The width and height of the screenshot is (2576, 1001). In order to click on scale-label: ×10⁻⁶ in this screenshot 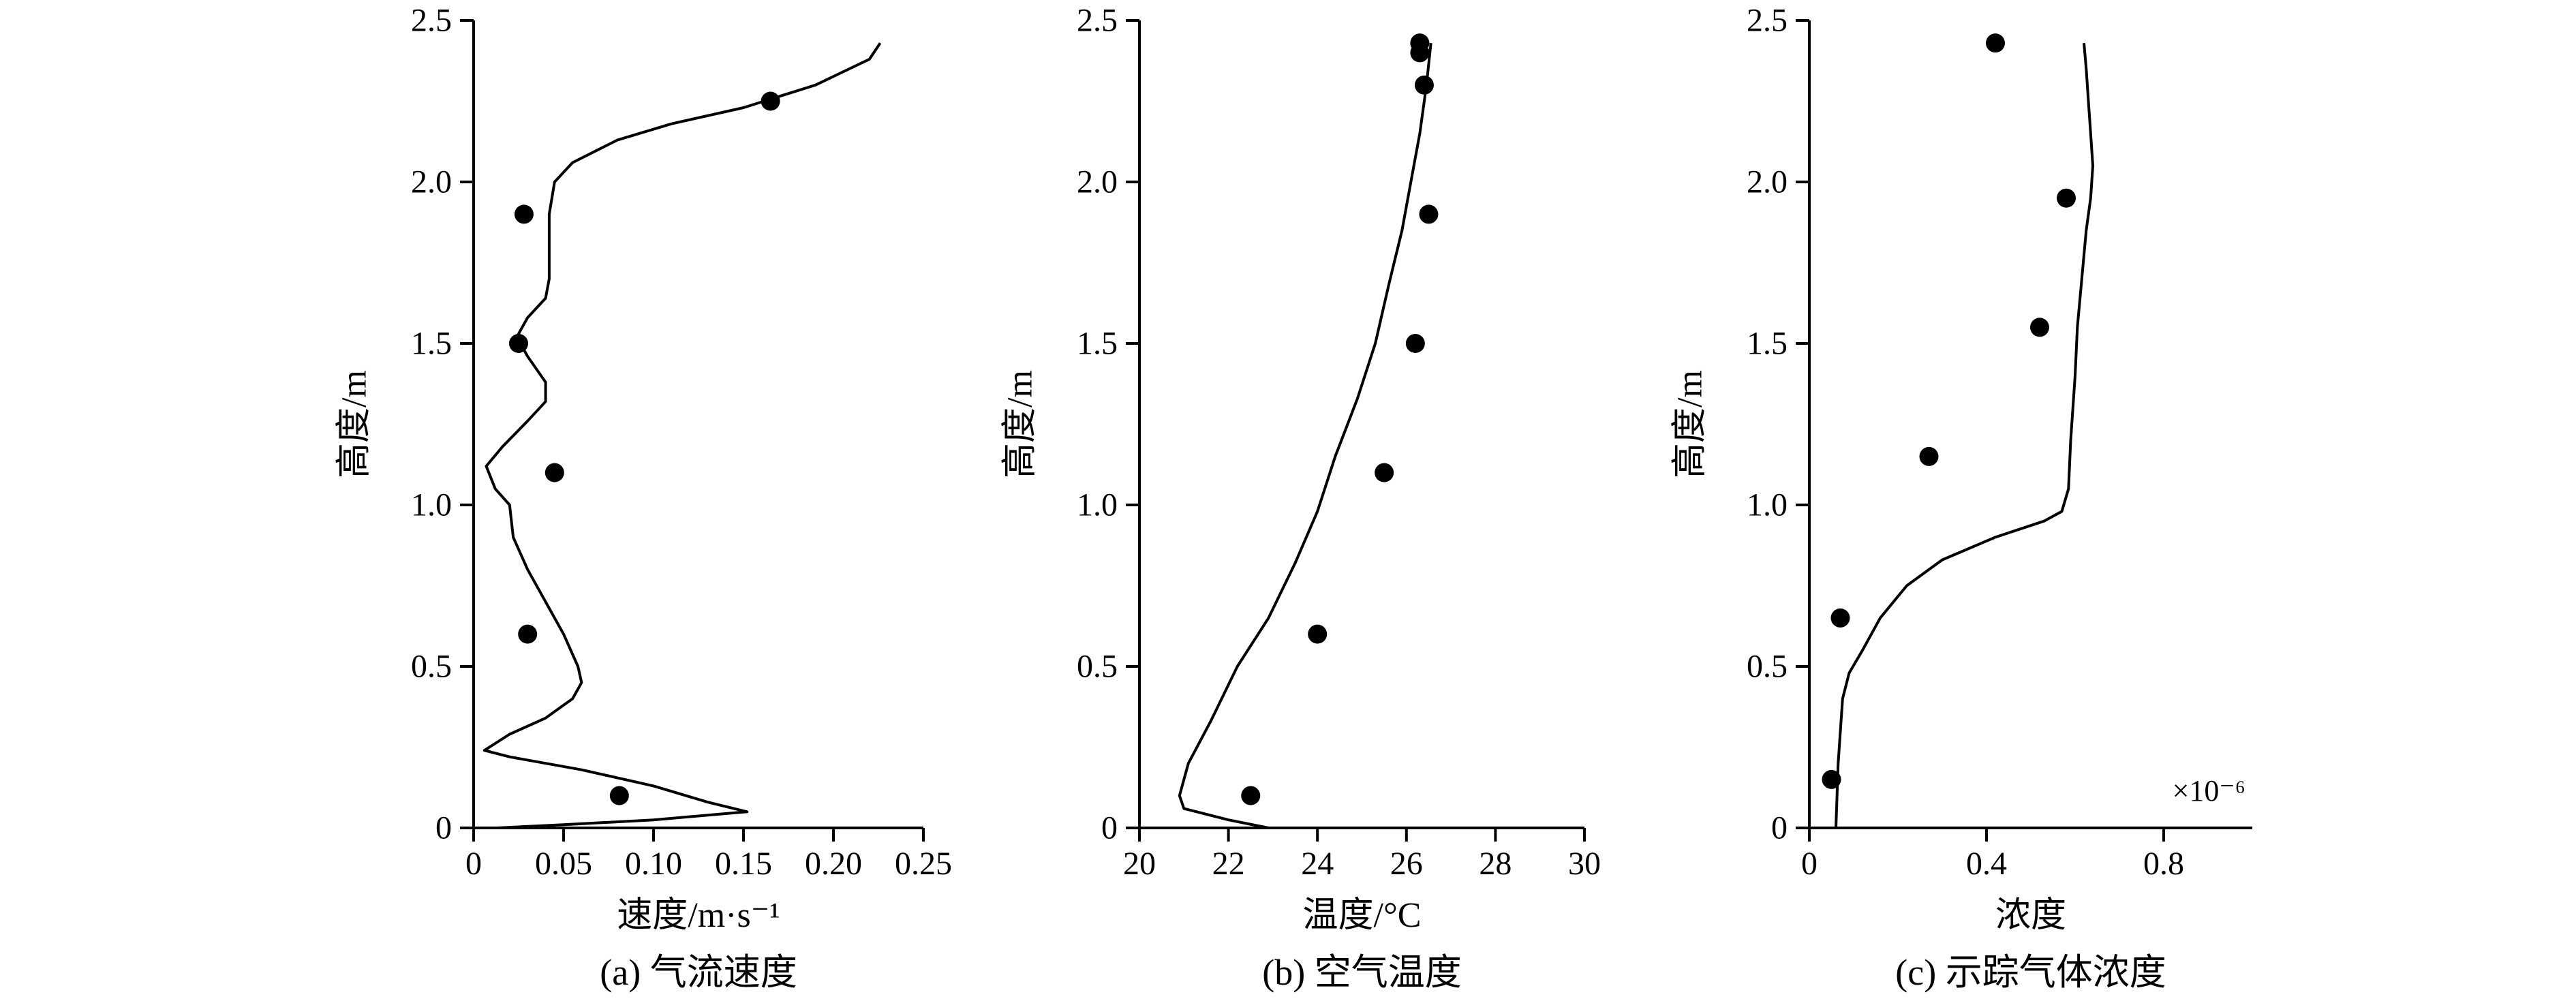, I will do `click(2209, 790)`.